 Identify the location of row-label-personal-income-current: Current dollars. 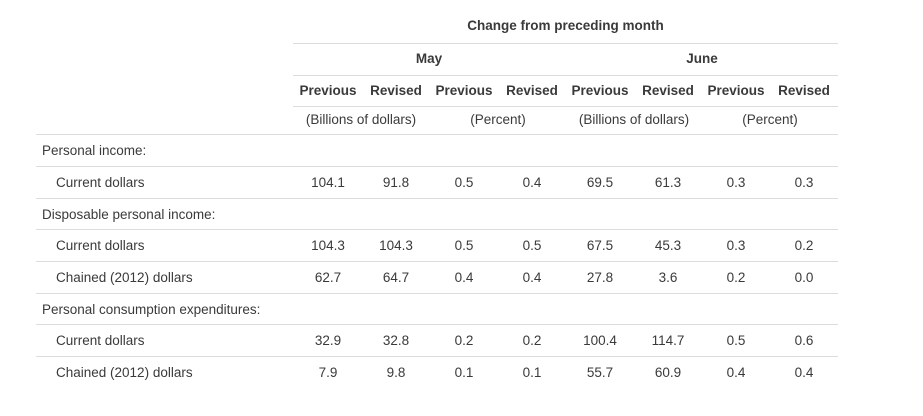
(100, 182).